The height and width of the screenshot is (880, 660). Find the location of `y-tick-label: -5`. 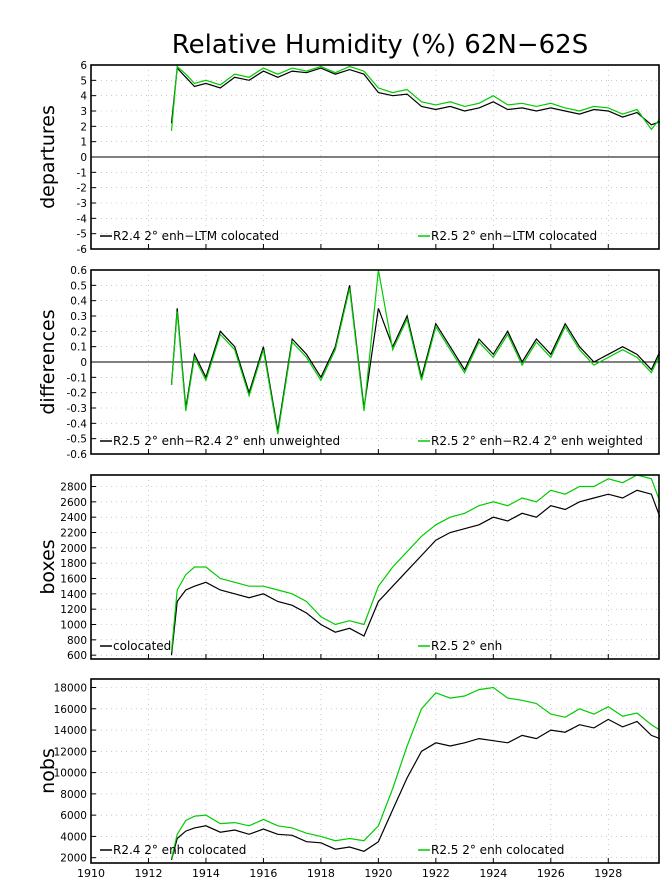

y-tick-label: -5 is located at coordinates (82, 235).